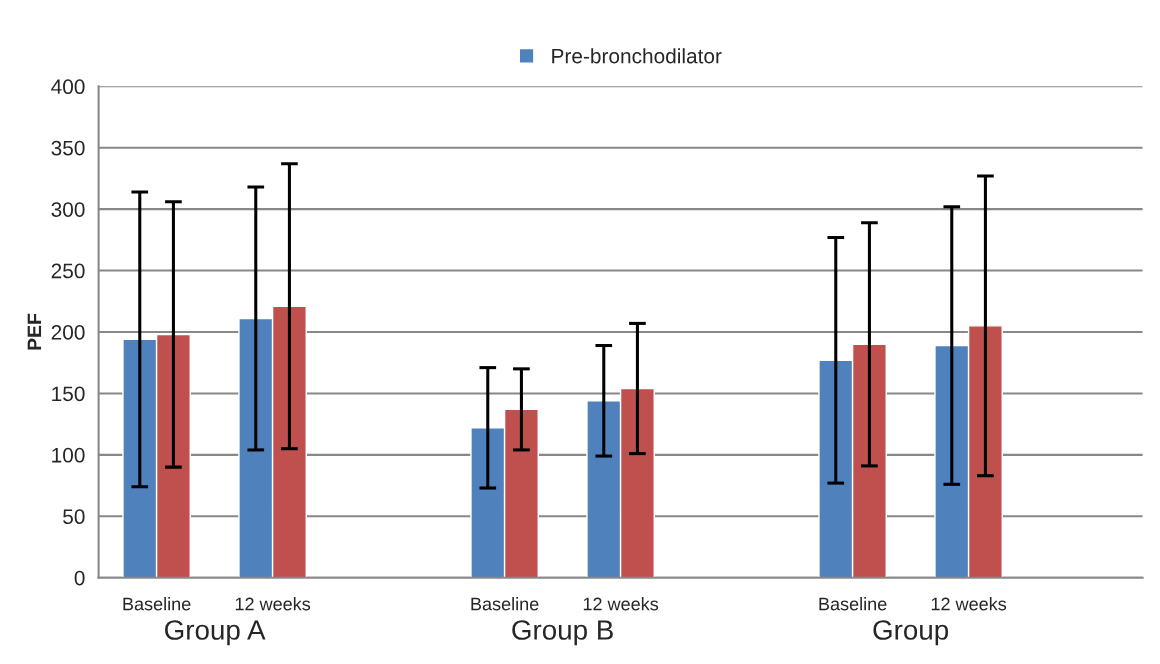 The width and height of the screenshot is (1160, 664). I want to click on y-tick-label: 100, so click(68, 455).